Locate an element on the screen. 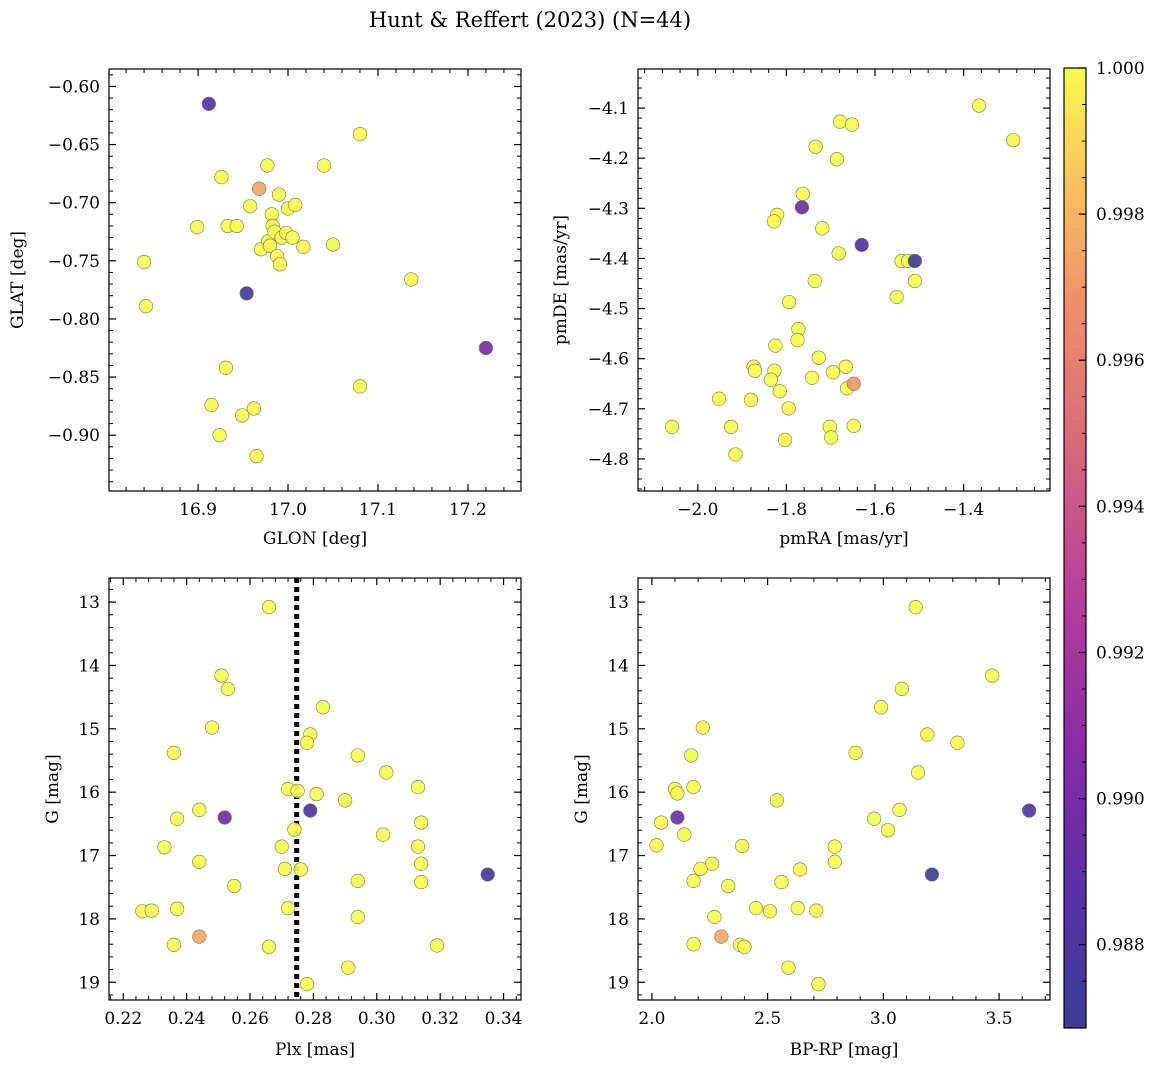 The height and width of the screenshot is (1068, 1161). y-tick-label: −4.1 is located at coordinates (608, 109).